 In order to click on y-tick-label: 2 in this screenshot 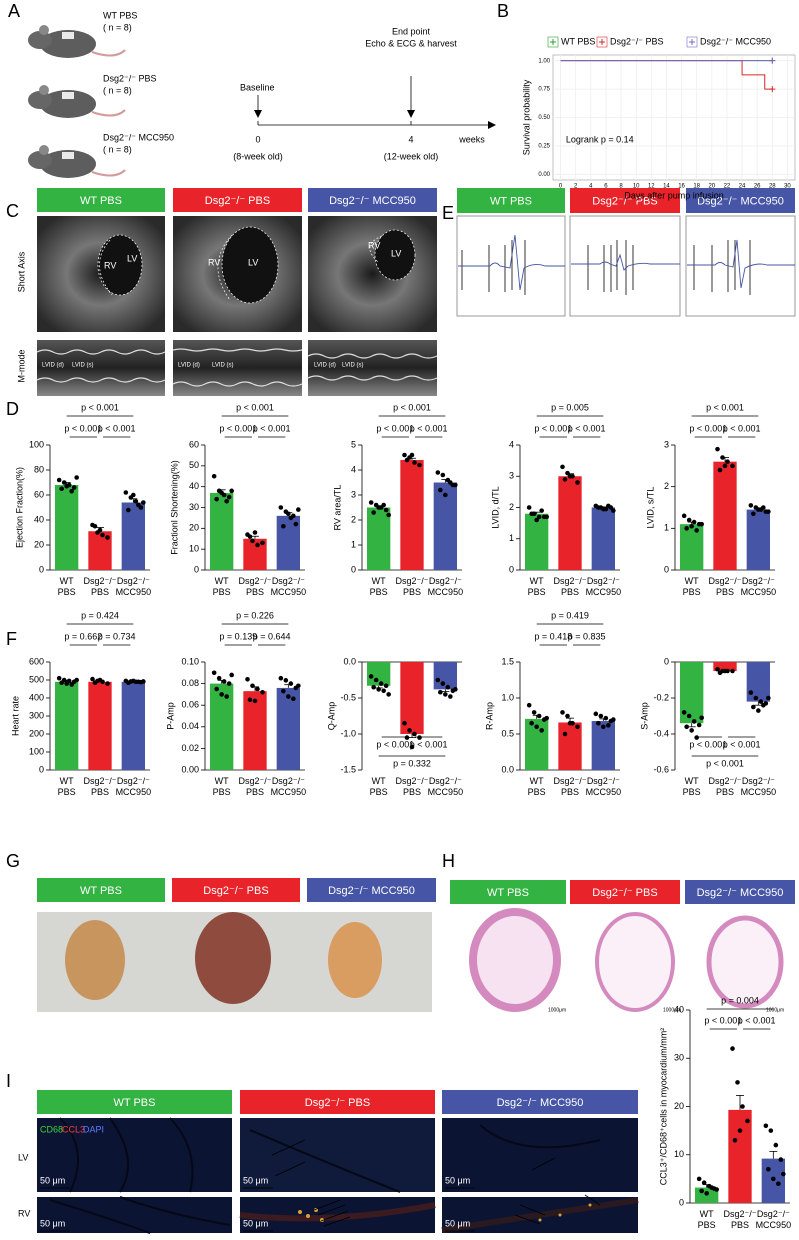, I will do `click(511, 507)`.